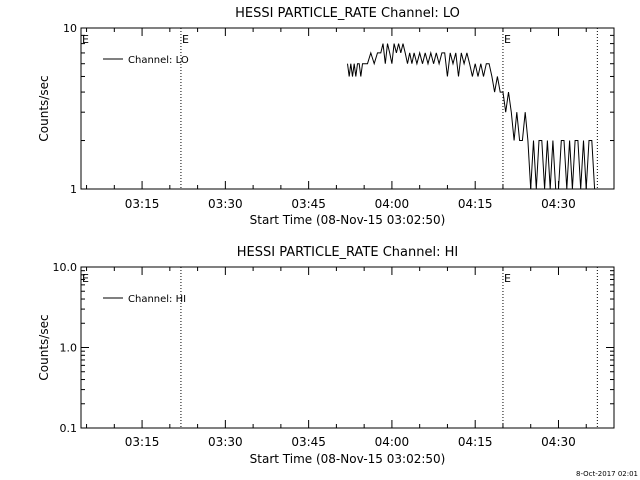 The image size is (640, 480). I want to click on chart-title: HESSI PARTICLE_RATE Channel: LO, so click(347, 13).